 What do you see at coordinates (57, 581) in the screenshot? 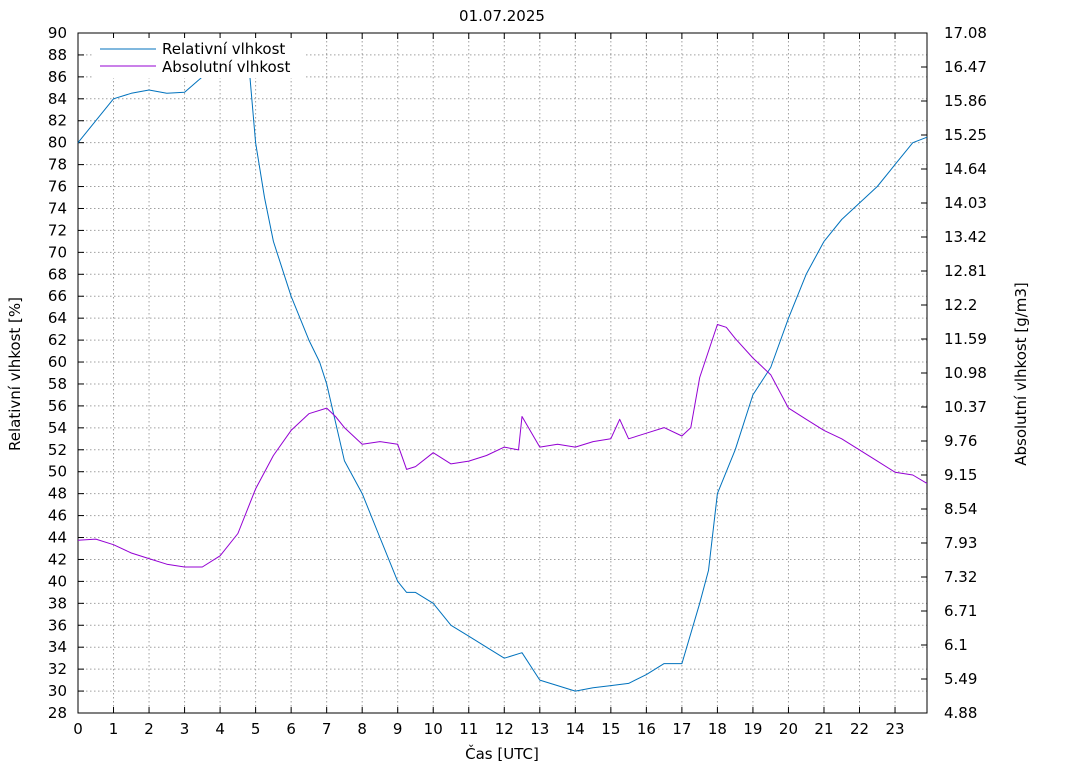
I see `y-tick-label: 40` at bounding box center [57, 581].